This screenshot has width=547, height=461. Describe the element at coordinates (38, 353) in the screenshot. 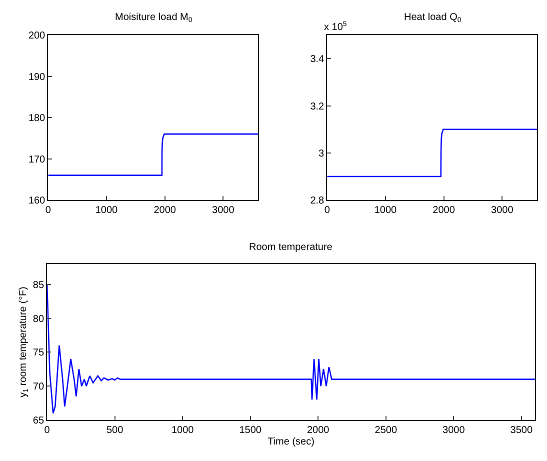

I see `y-tick-label: 75` at that location.